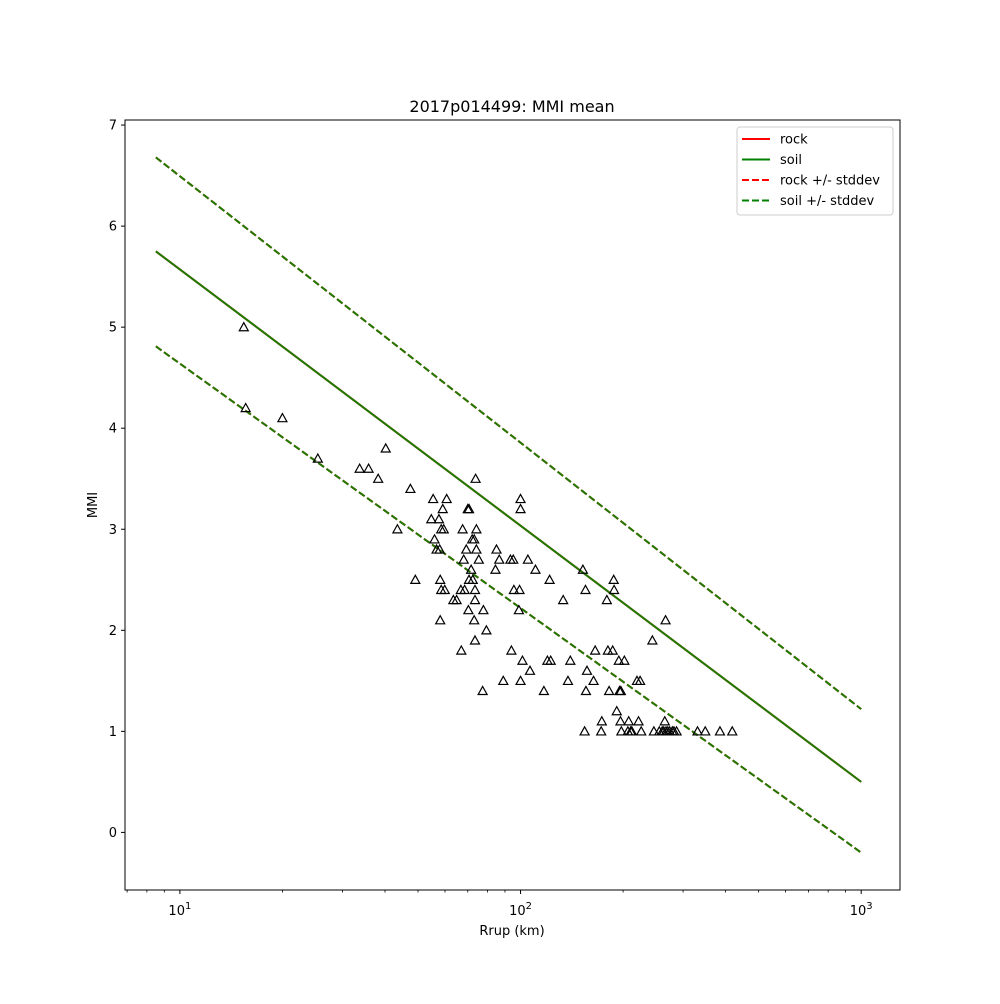 The width and height of the screenshot is (1000, 1004). Describe the element at coordinates (113, 227) in the screenshot. I see `y-tick-label: 6` at that location.